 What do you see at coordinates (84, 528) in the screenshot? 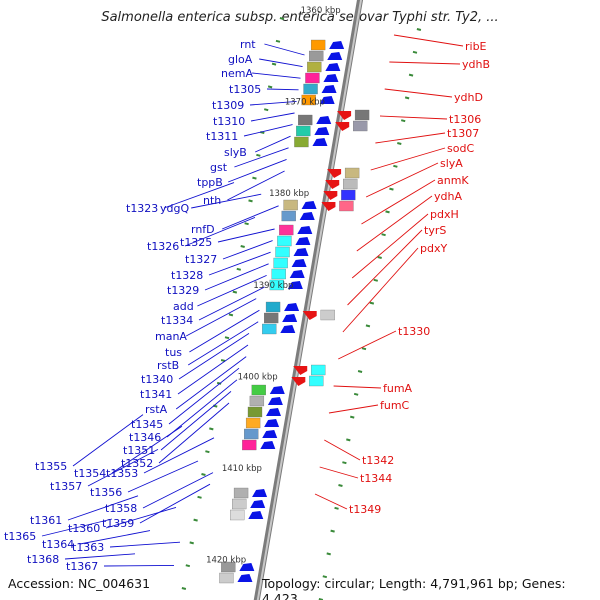
I see `gene-label: t1360` at bounding box center [84, 528].